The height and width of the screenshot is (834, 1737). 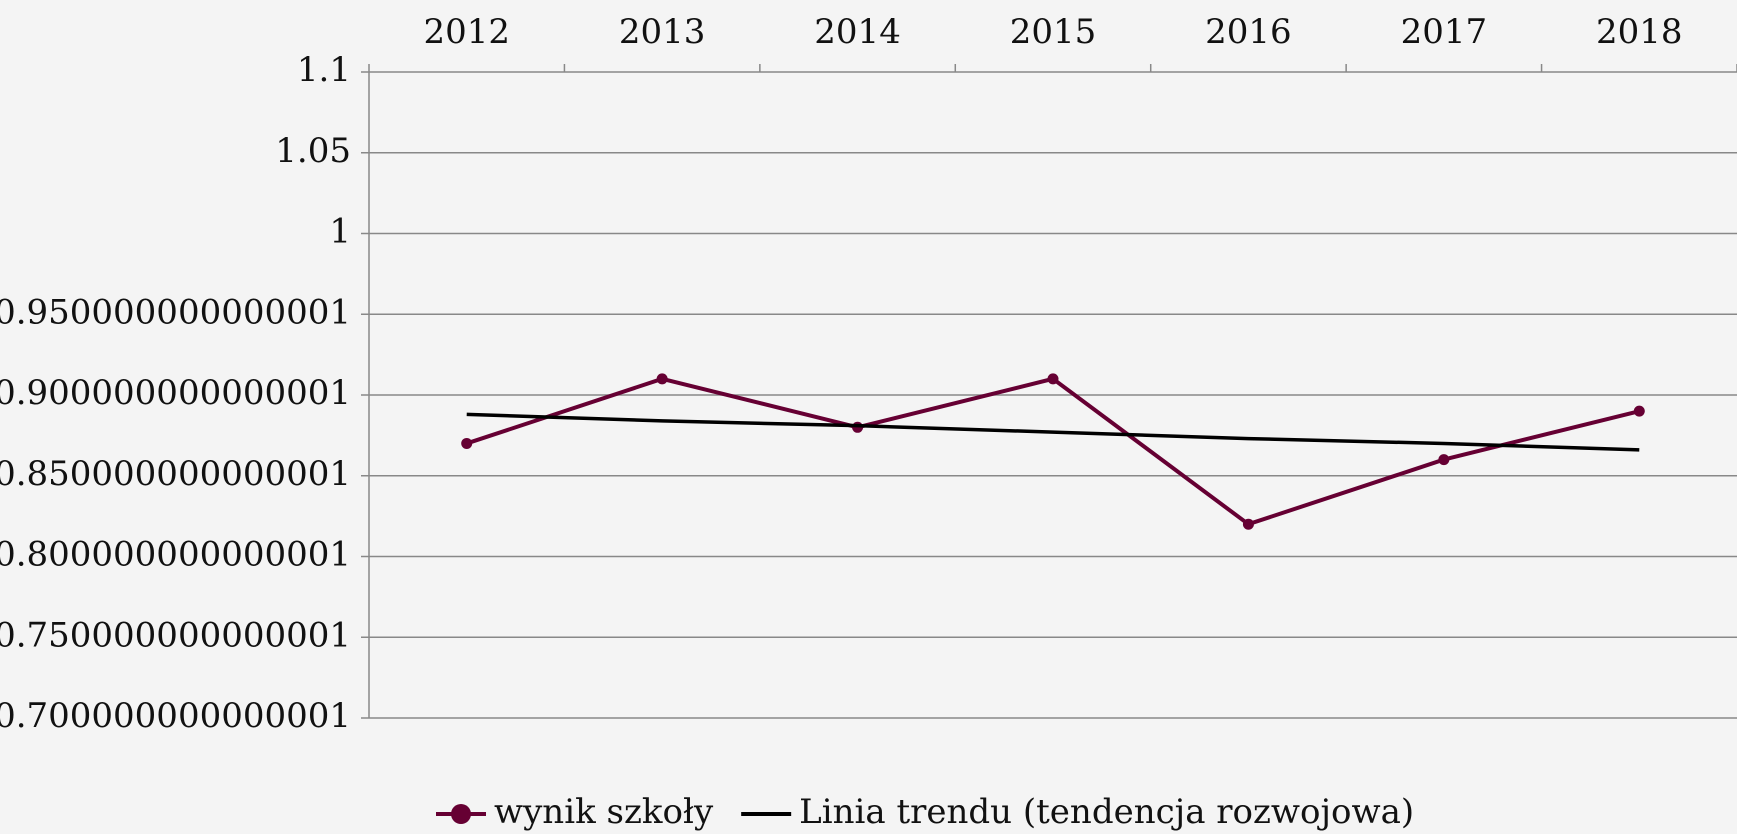 What do you see at coordinates (1053, 32) in the screenshot?
I see `x-tick-label: 2015` at bounding box center [1053, 32].